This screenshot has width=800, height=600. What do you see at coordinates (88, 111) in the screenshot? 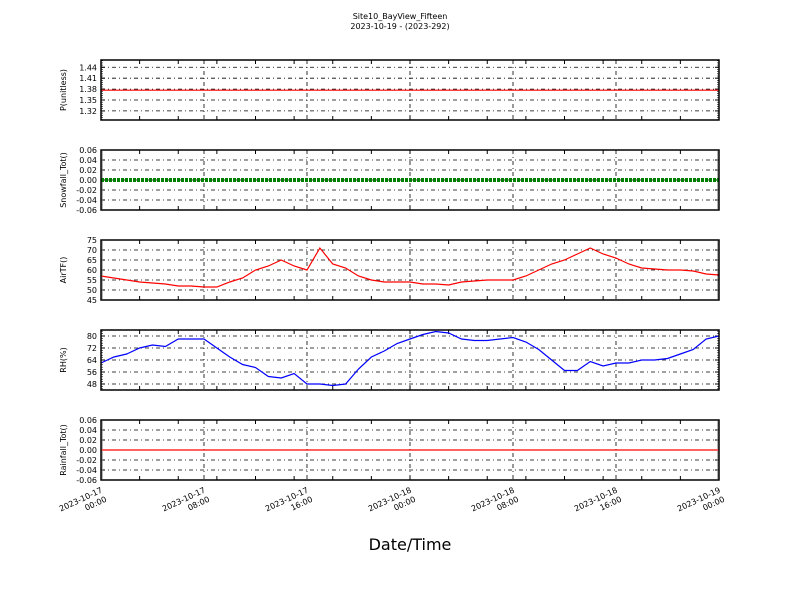
I see `y-tick-label: 1.32` at bounding box center [88, 111].